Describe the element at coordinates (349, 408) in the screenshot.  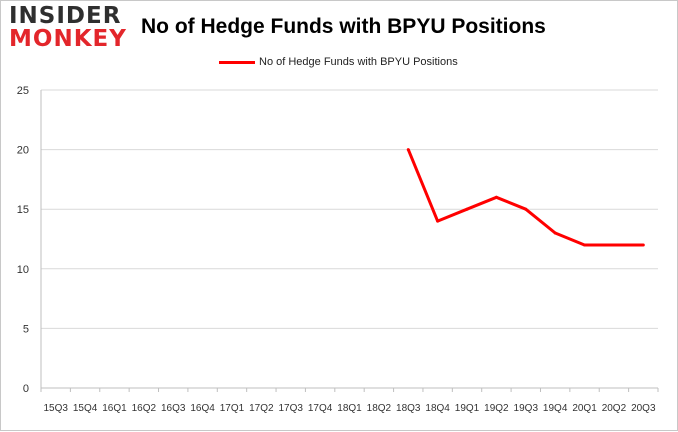
I see `x-tick-label: 18Q1` at that location.